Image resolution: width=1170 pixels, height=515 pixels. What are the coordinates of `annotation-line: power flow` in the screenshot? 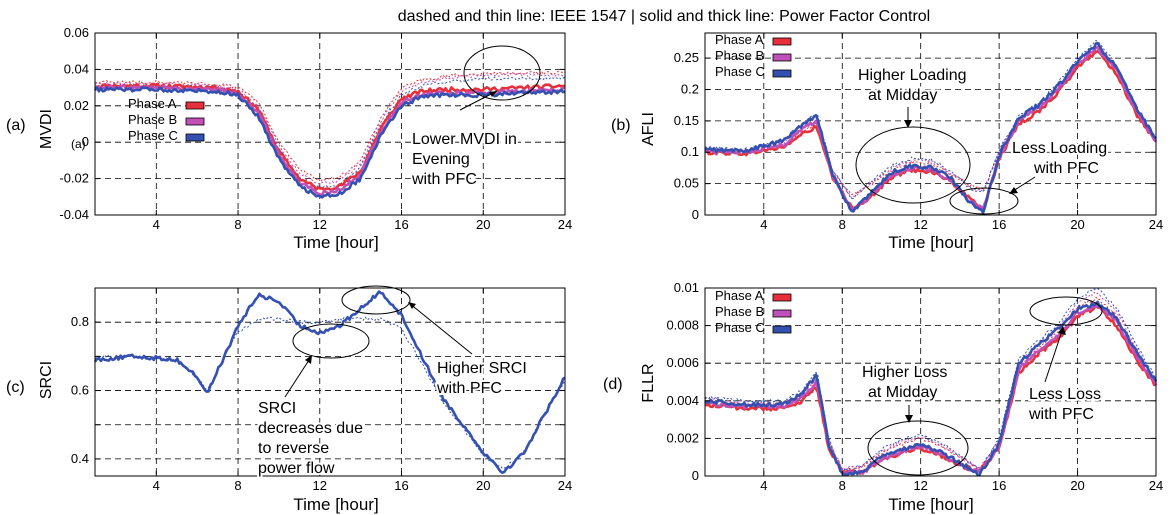 It's located at (296, 468).